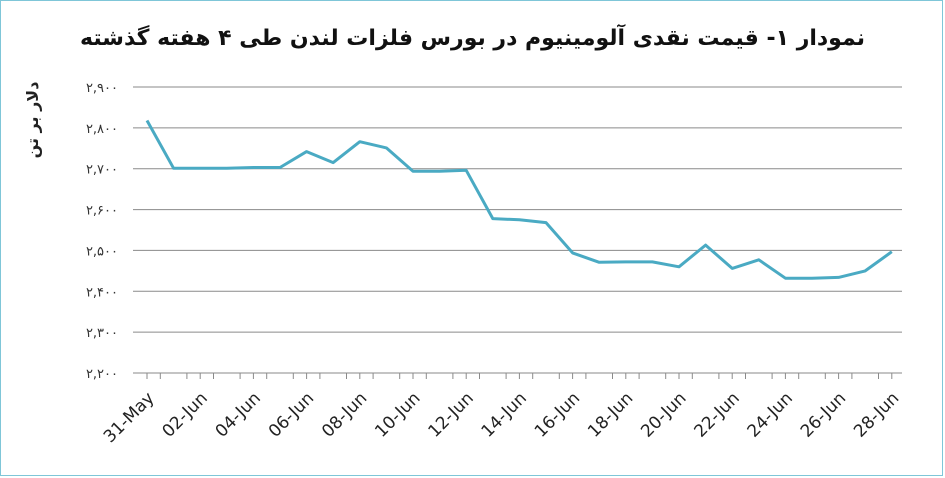  I want to click on x-tick-label: 20-Jun, so click(663, 414).